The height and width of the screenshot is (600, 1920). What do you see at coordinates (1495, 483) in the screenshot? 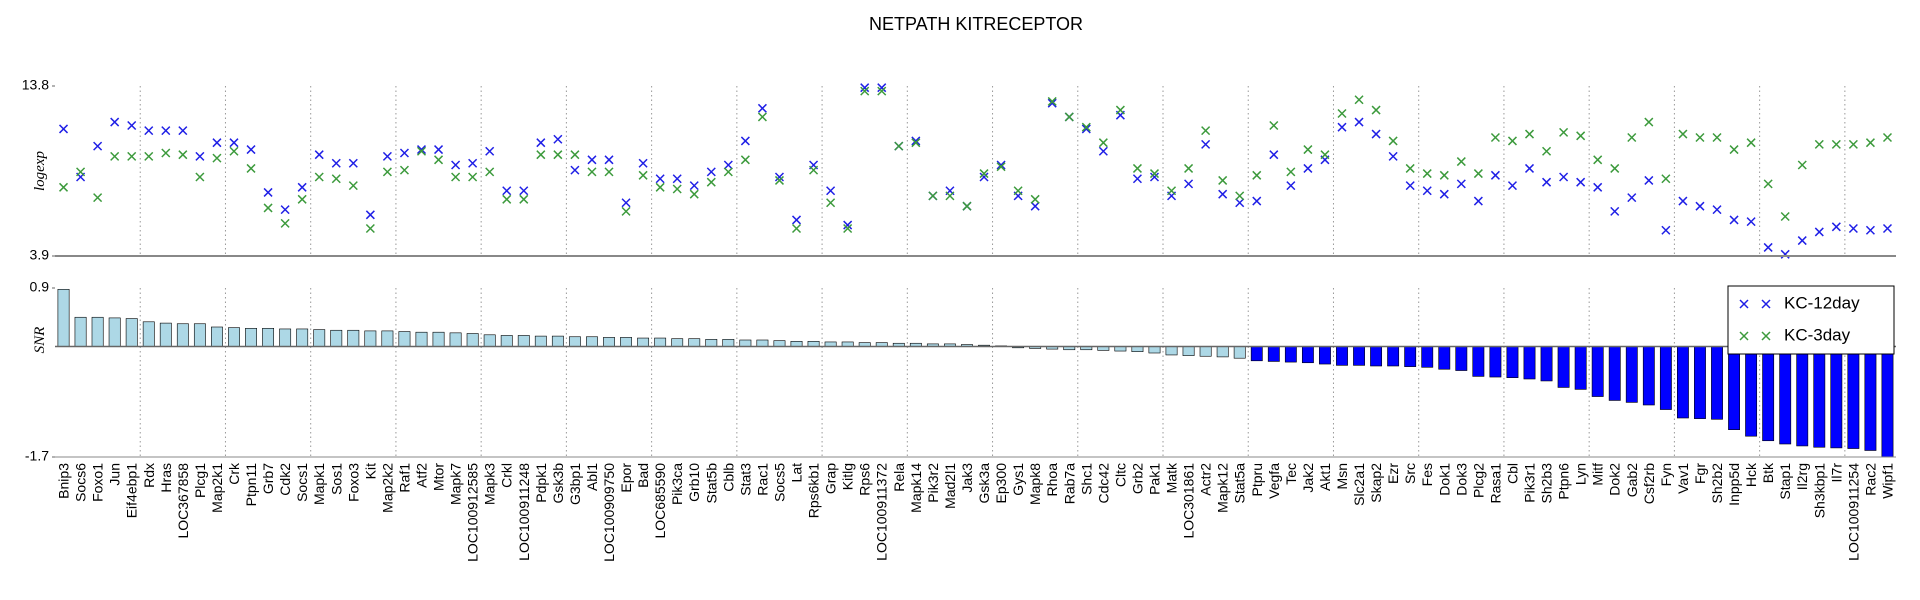
I see `x-tick-label: Rasa1` at bounding box center [1495, 483].